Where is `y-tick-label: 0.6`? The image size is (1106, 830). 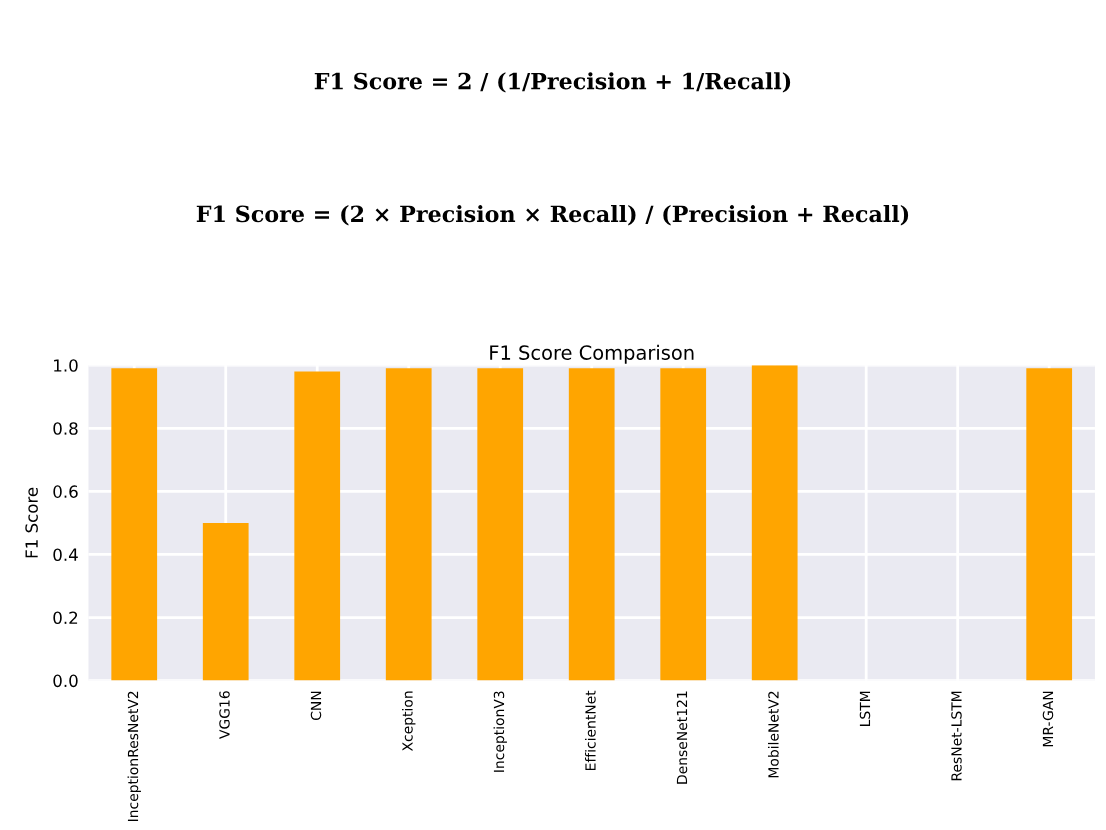
y-tick-label: 0.6 is located at coordinates (65, 491).